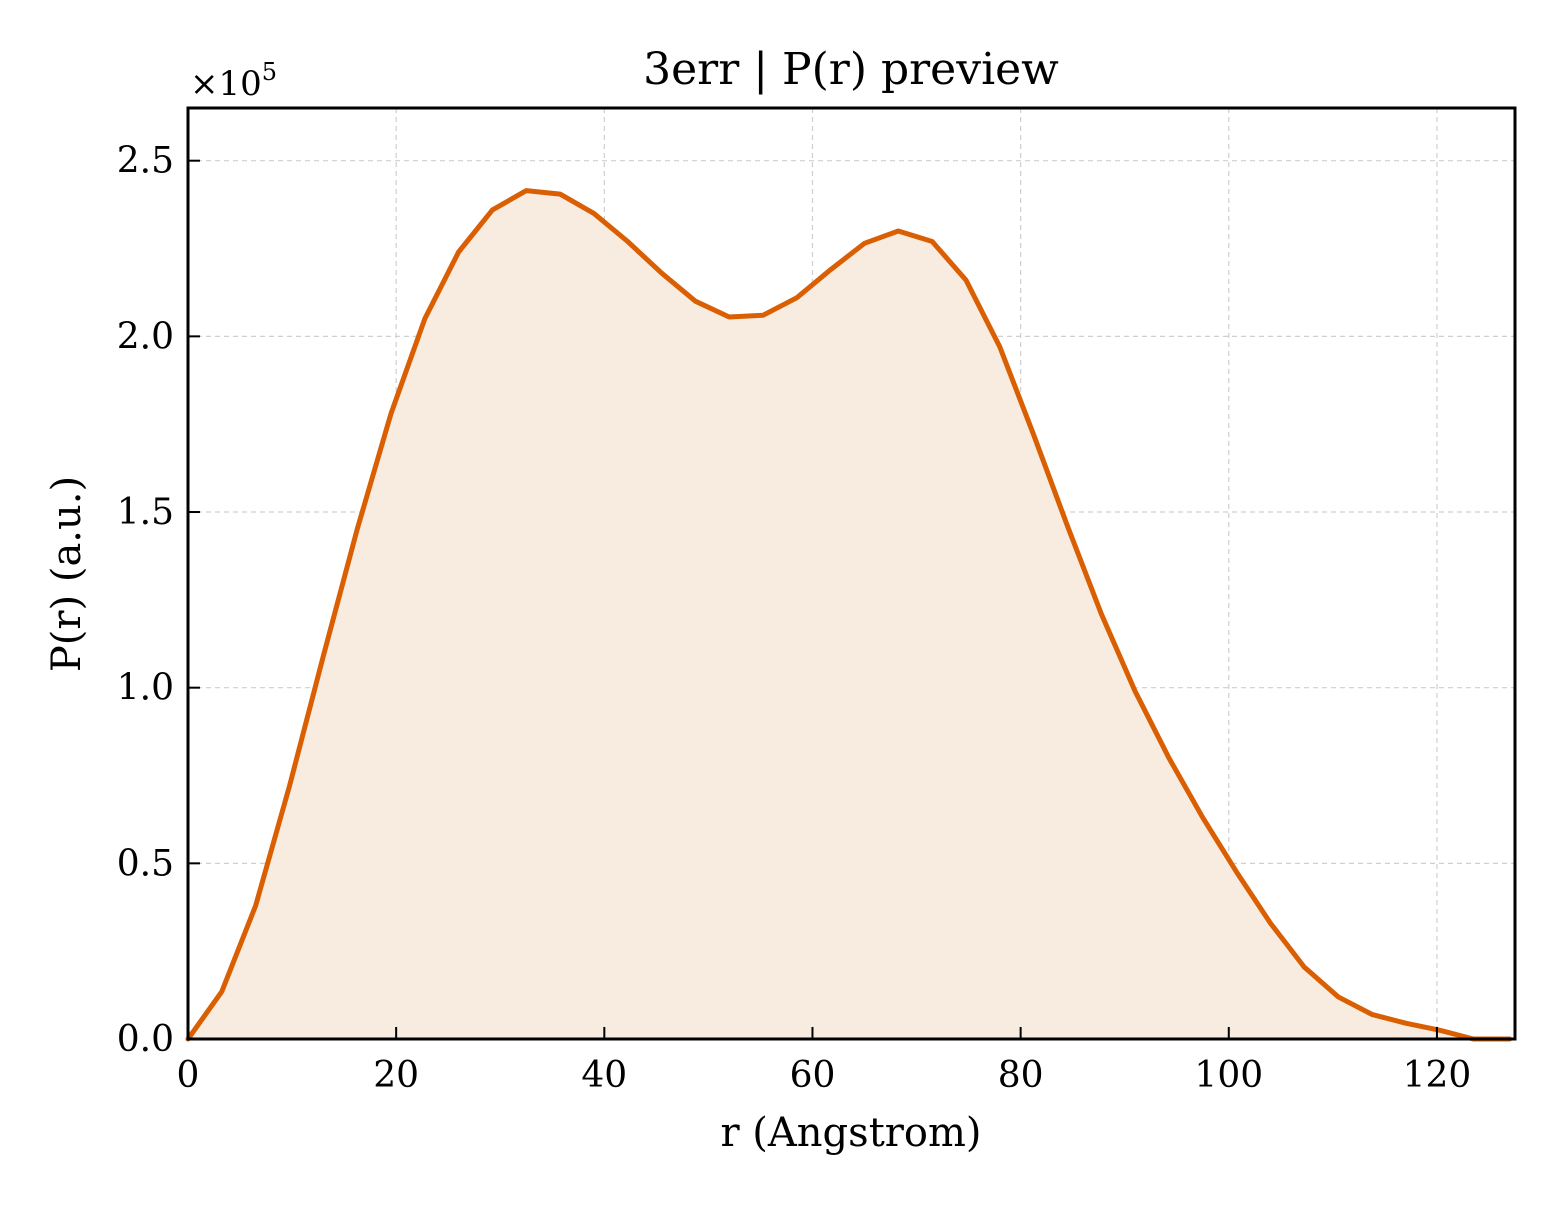 This screenshot has height=1205, width=1560. Describe the element at coordinates (850, 1133) in the screenshot. I see `x-axis-label: r (Angstrom)` at that location.